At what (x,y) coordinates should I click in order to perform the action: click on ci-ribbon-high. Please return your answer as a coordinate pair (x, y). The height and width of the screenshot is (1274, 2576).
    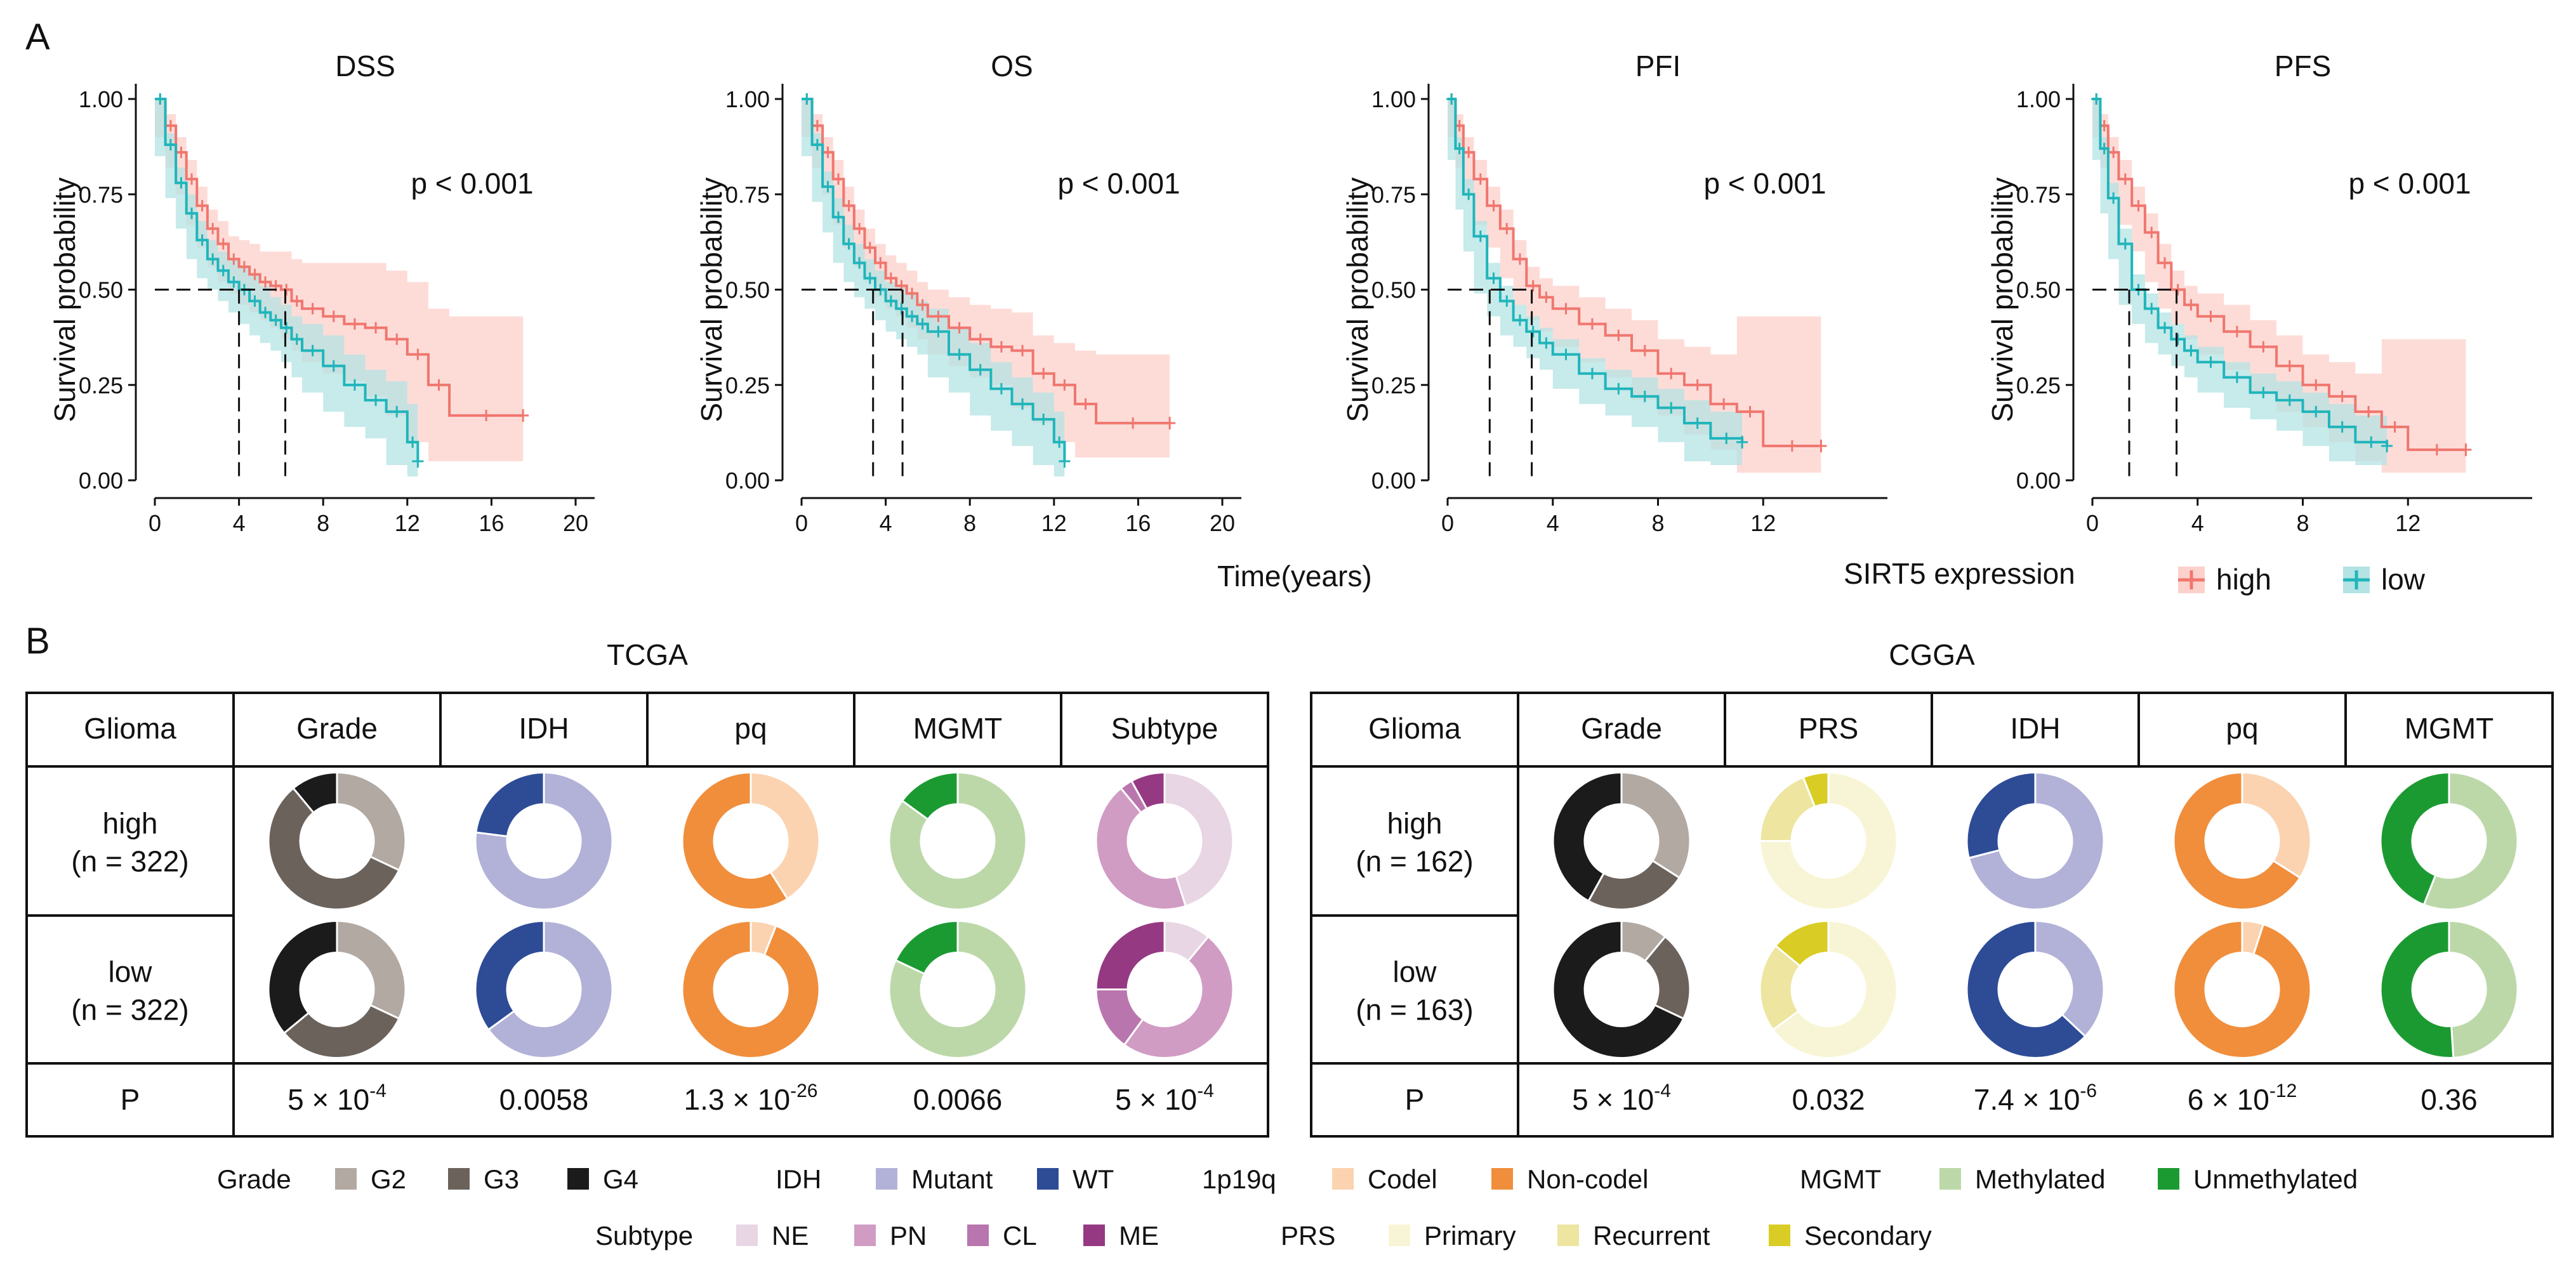
    Looking at the image, I should click on (986, 278).